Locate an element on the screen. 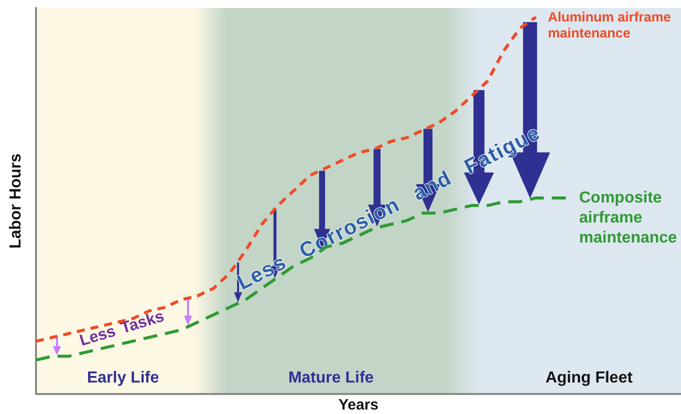  annotation: Less Tasks is located at coordinates (122, 329).